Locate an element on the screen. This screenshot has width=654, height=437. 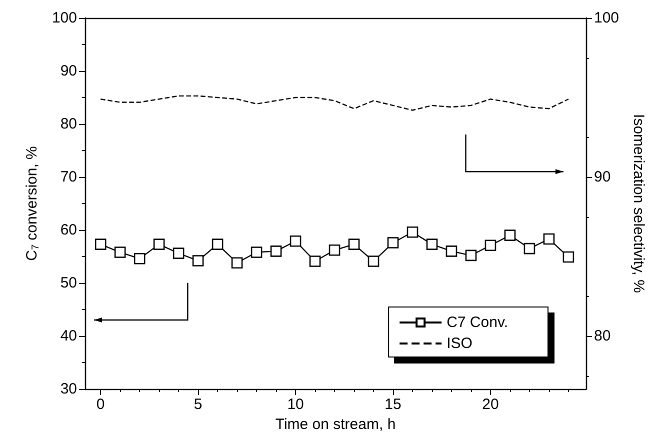
x-tick-label: 0 is located at coordinates (100, 404).